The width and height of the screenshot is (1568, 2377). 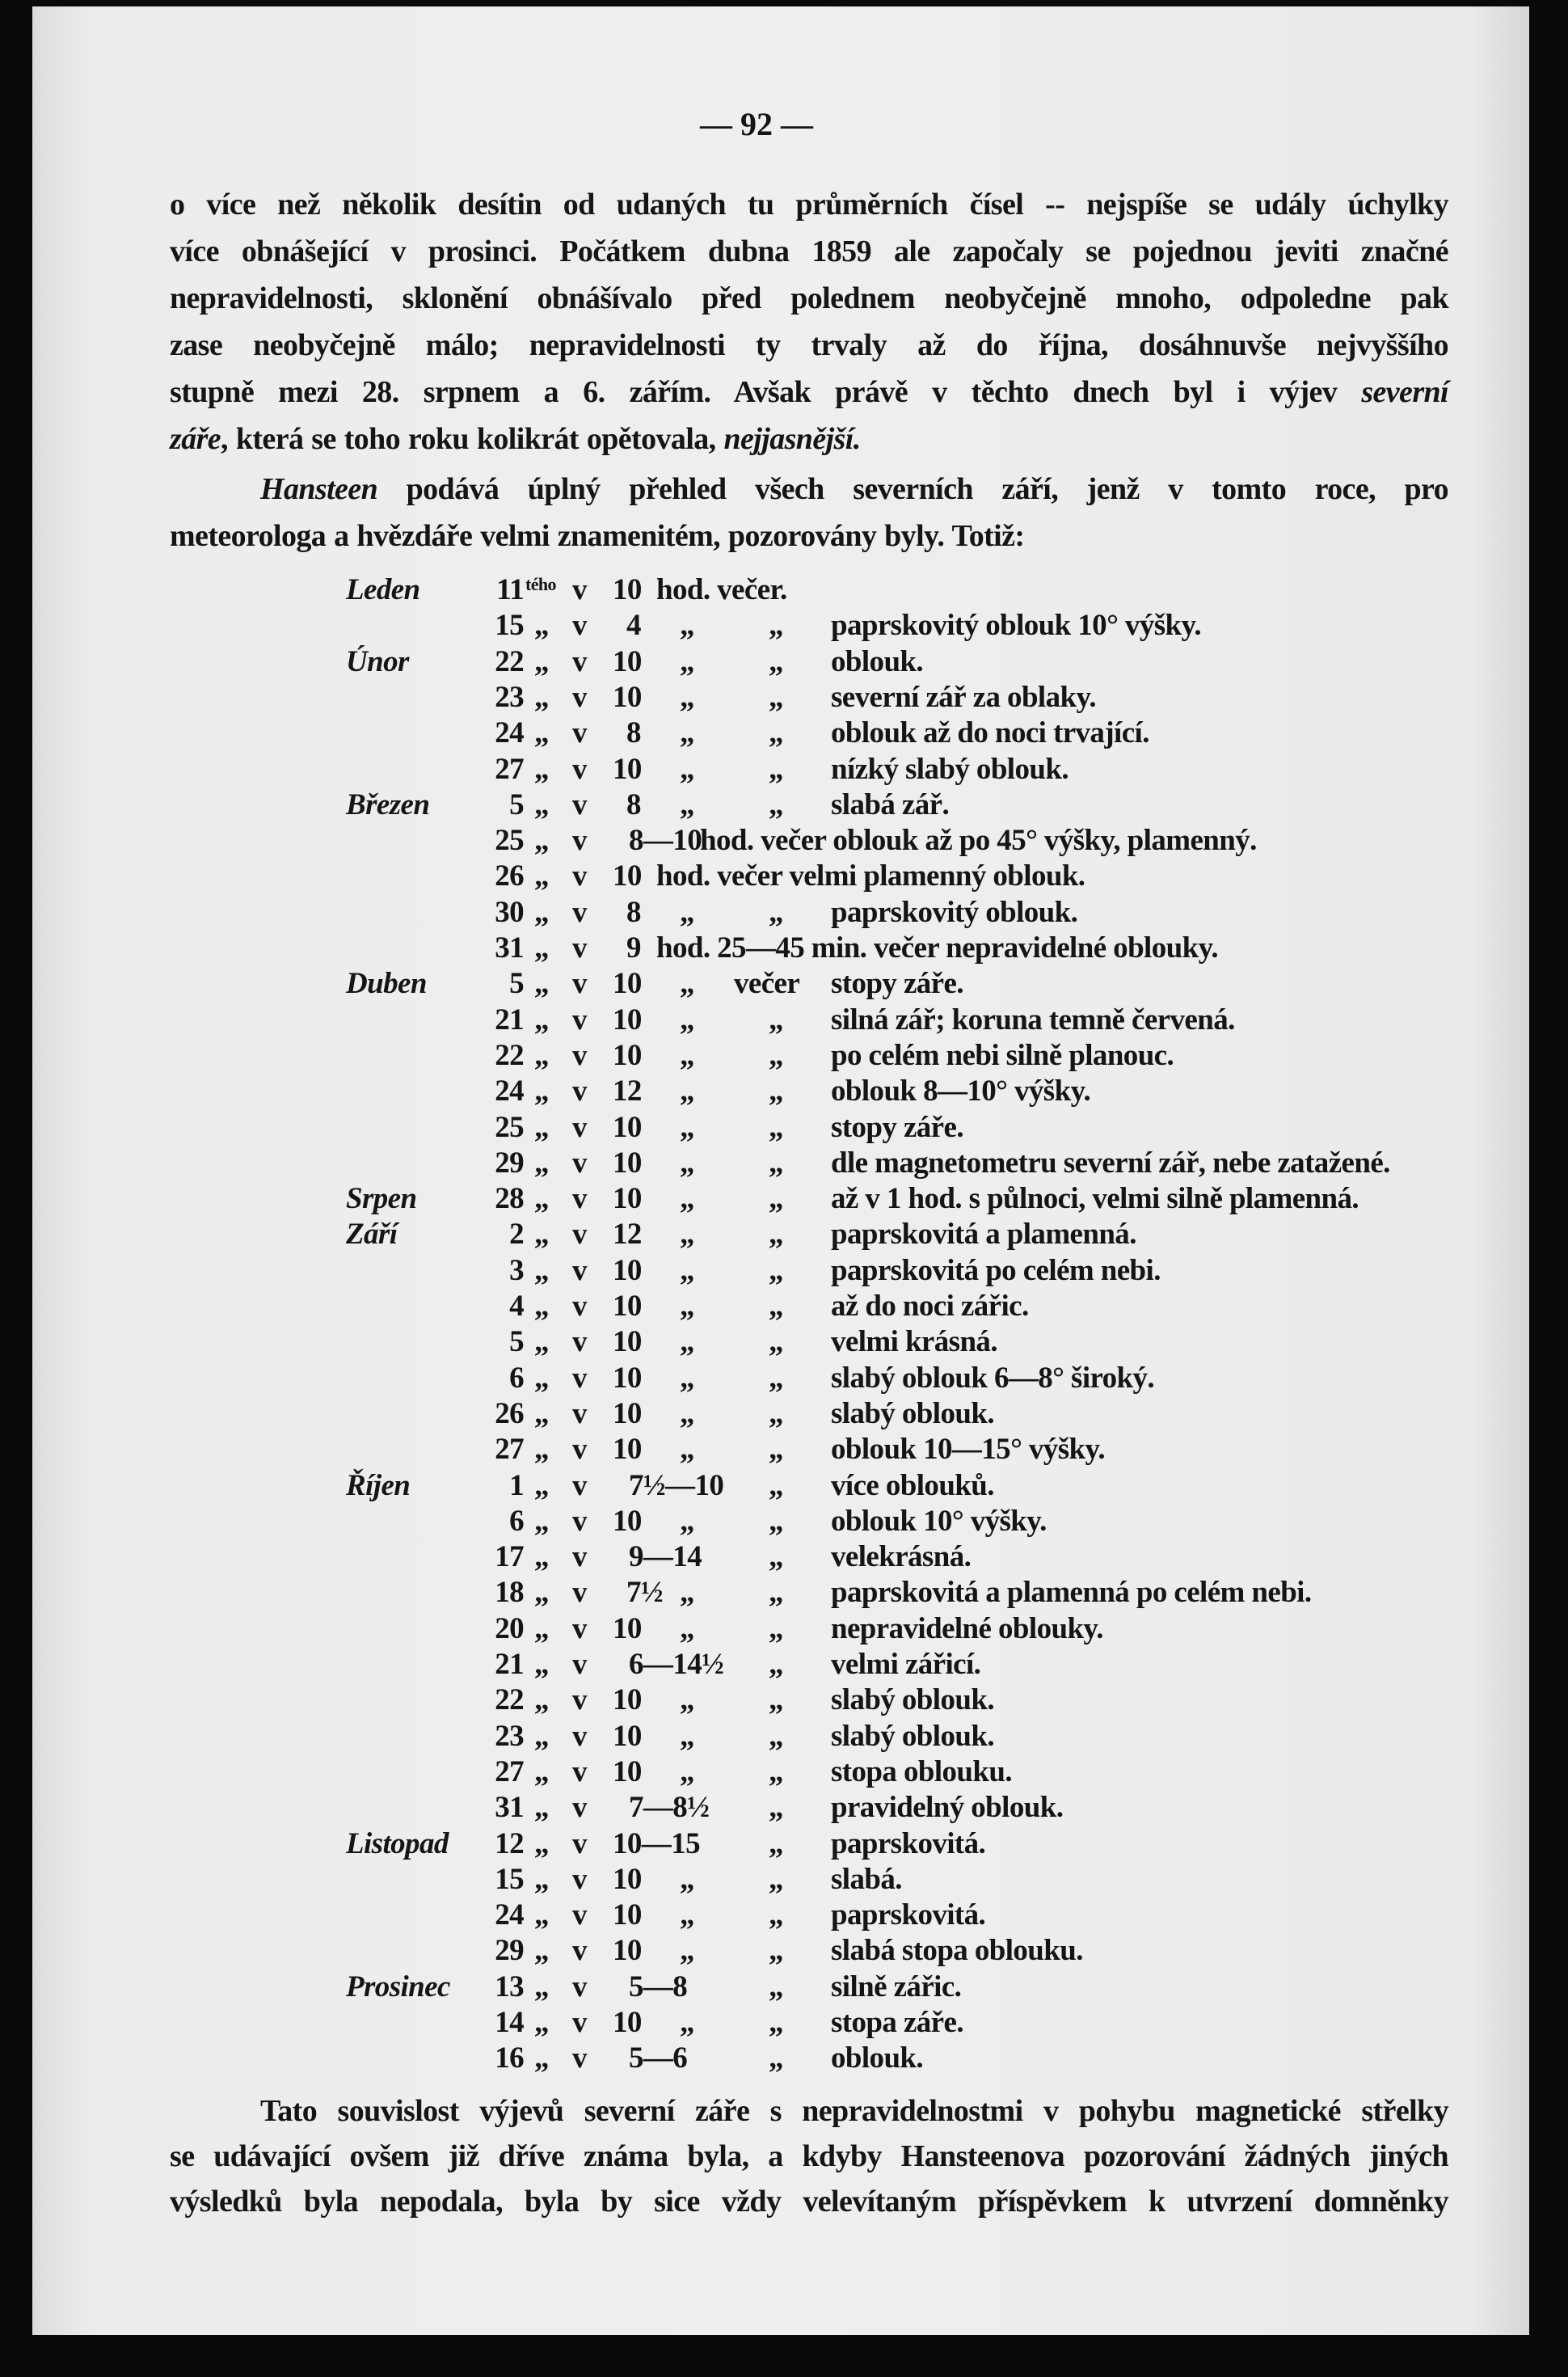 What do you see at coordinates (627, 1091) in the screenshot?
I see `hour: 12` at bounding box center [627, 1091].